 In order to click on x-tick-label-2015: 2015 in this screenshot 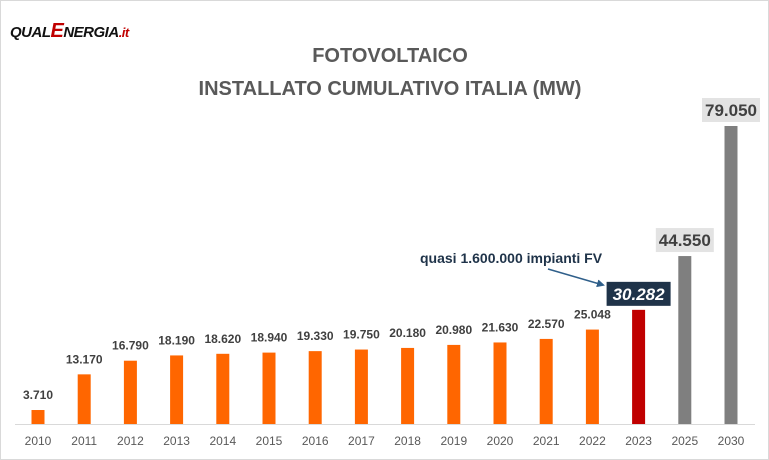, I will do `click(269, 441)`.